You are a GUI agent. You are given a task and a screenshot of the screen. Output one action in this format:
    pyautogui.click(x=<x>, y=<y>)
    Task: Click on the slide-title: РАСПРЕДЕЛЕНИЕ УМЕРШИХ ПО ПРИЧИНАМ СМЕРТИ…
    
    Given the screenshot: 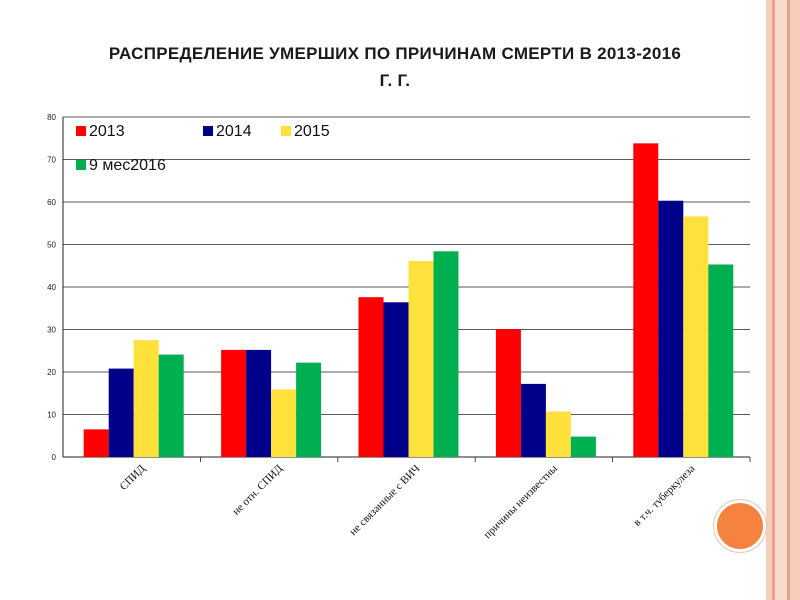 What is the action you would take?
    pyautogui.click(x=395, y=67)
    